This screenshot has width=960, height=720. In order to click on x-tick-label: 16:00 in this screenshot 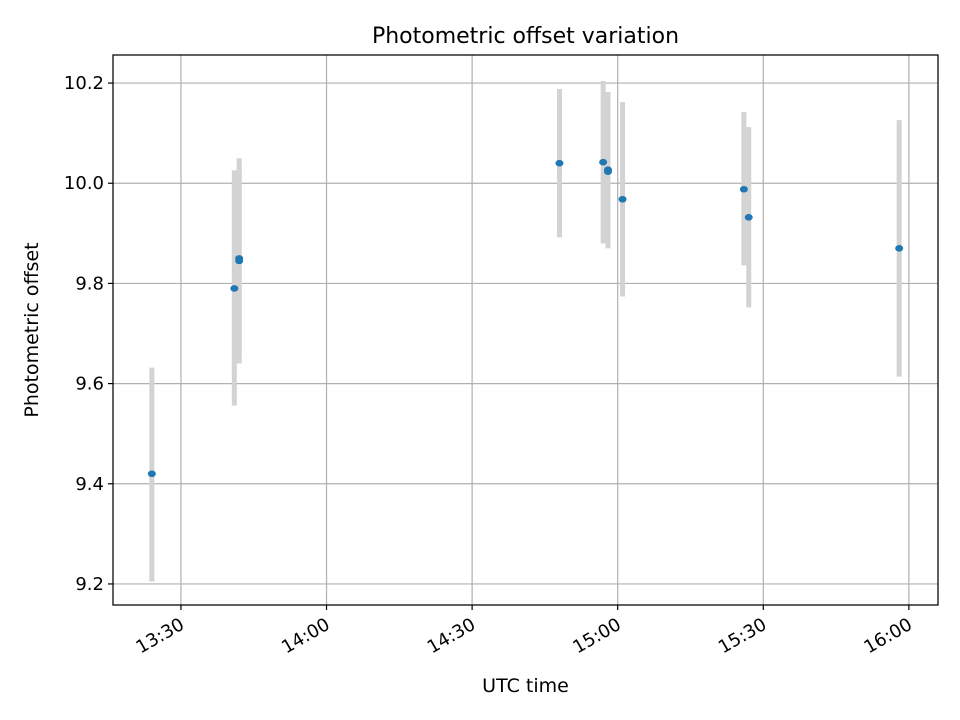, I will do `click(887, 636)`.